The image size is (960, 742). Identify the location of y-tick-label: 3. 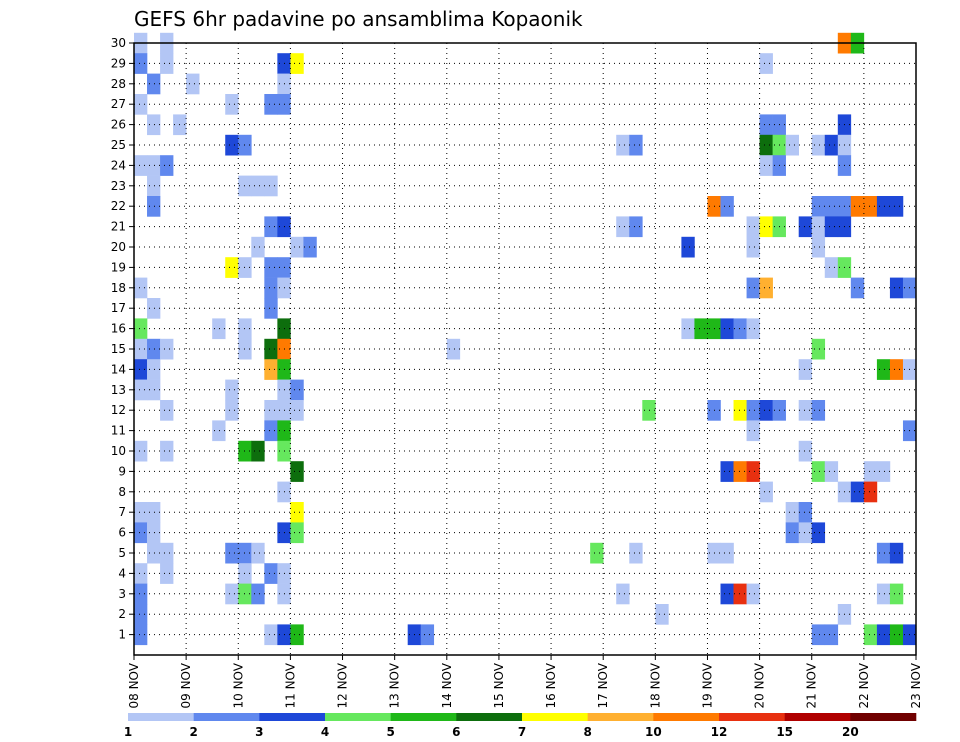
(122, 594).